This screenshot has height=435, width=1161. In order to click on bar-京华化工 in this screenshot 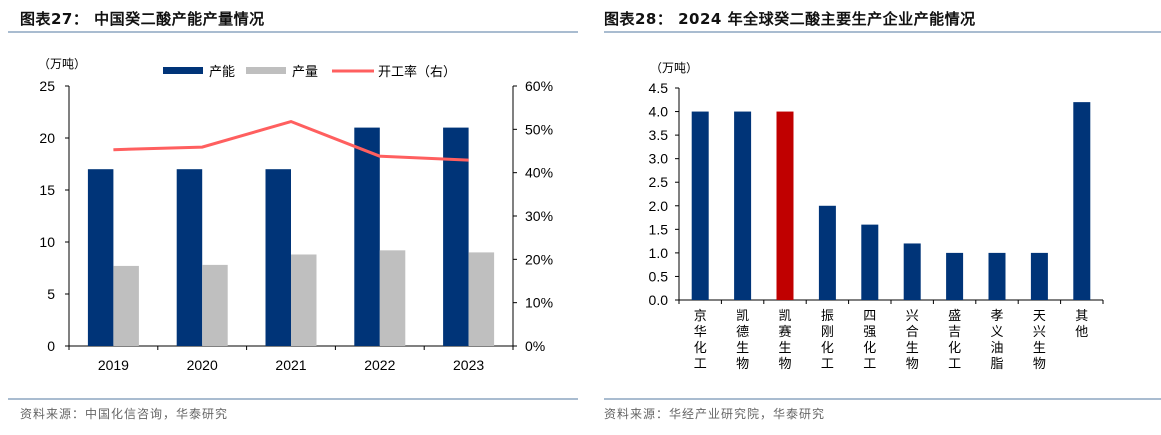, I will do `click(700, 205)`.